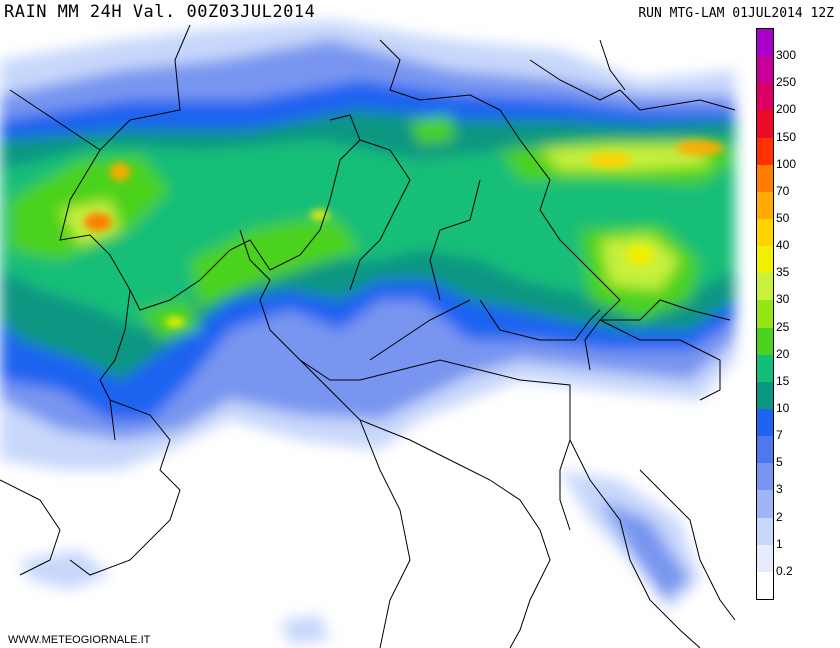 This screenshot has width=840, height=648. I want to click on legend-label: 2, so click(779, 516).